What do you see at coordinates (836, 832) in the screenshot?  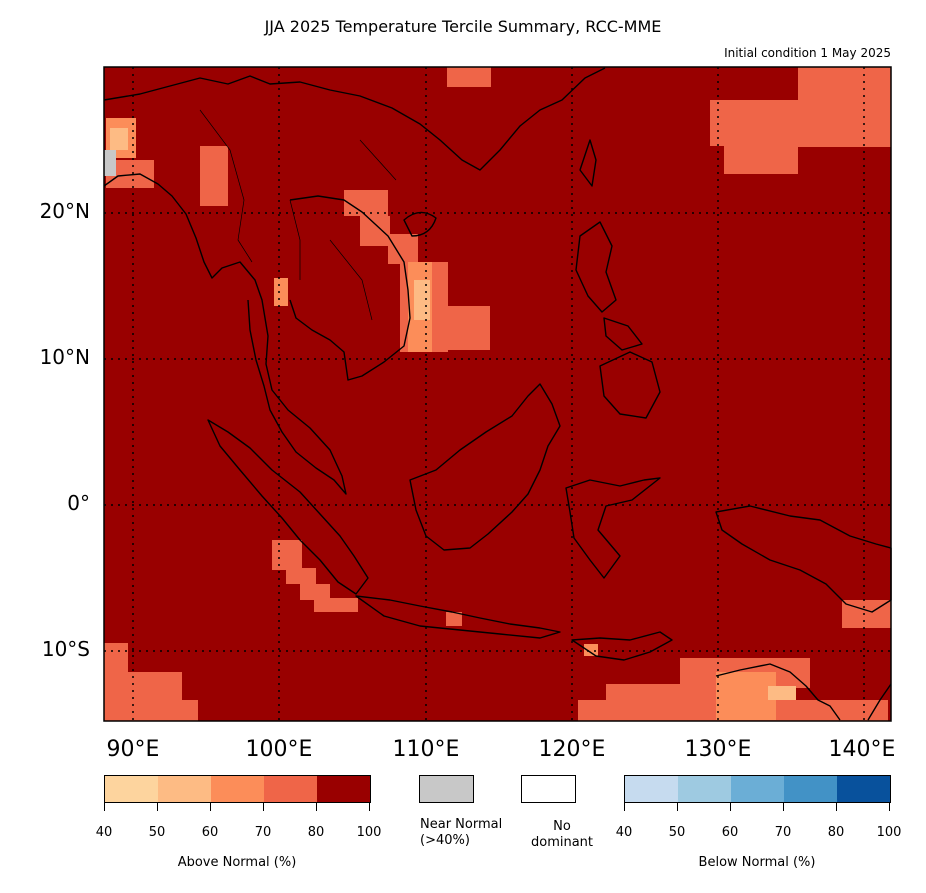 I see `below-tick-80: 80` at bounding box center [836, 832].